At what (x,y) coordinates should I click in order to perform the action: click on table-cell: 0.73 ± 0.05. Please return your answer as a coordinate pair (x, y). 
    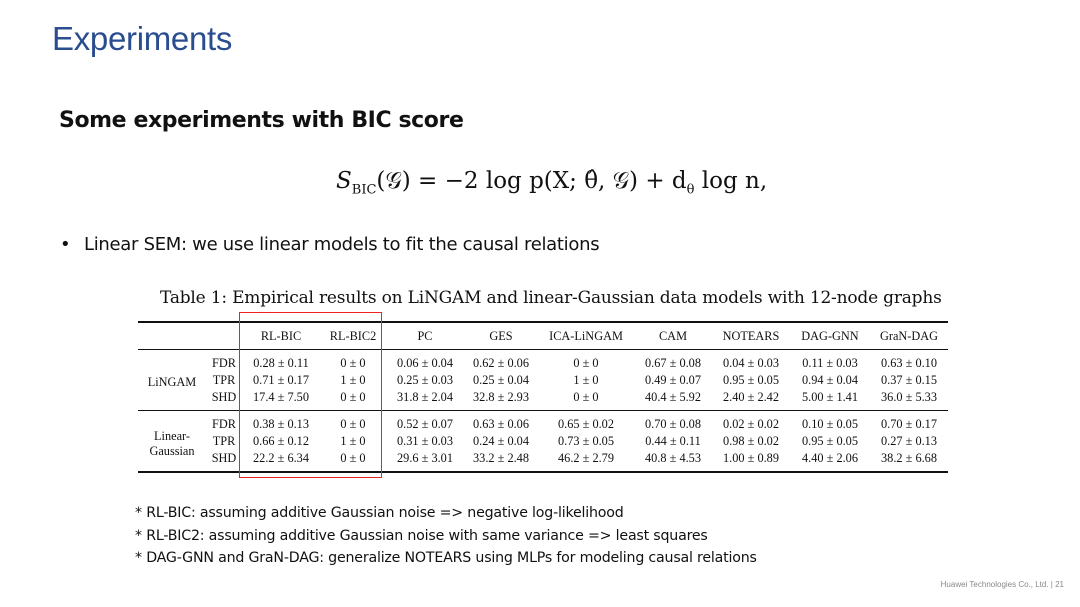
    Looking at the image, I should click on (586, 441).